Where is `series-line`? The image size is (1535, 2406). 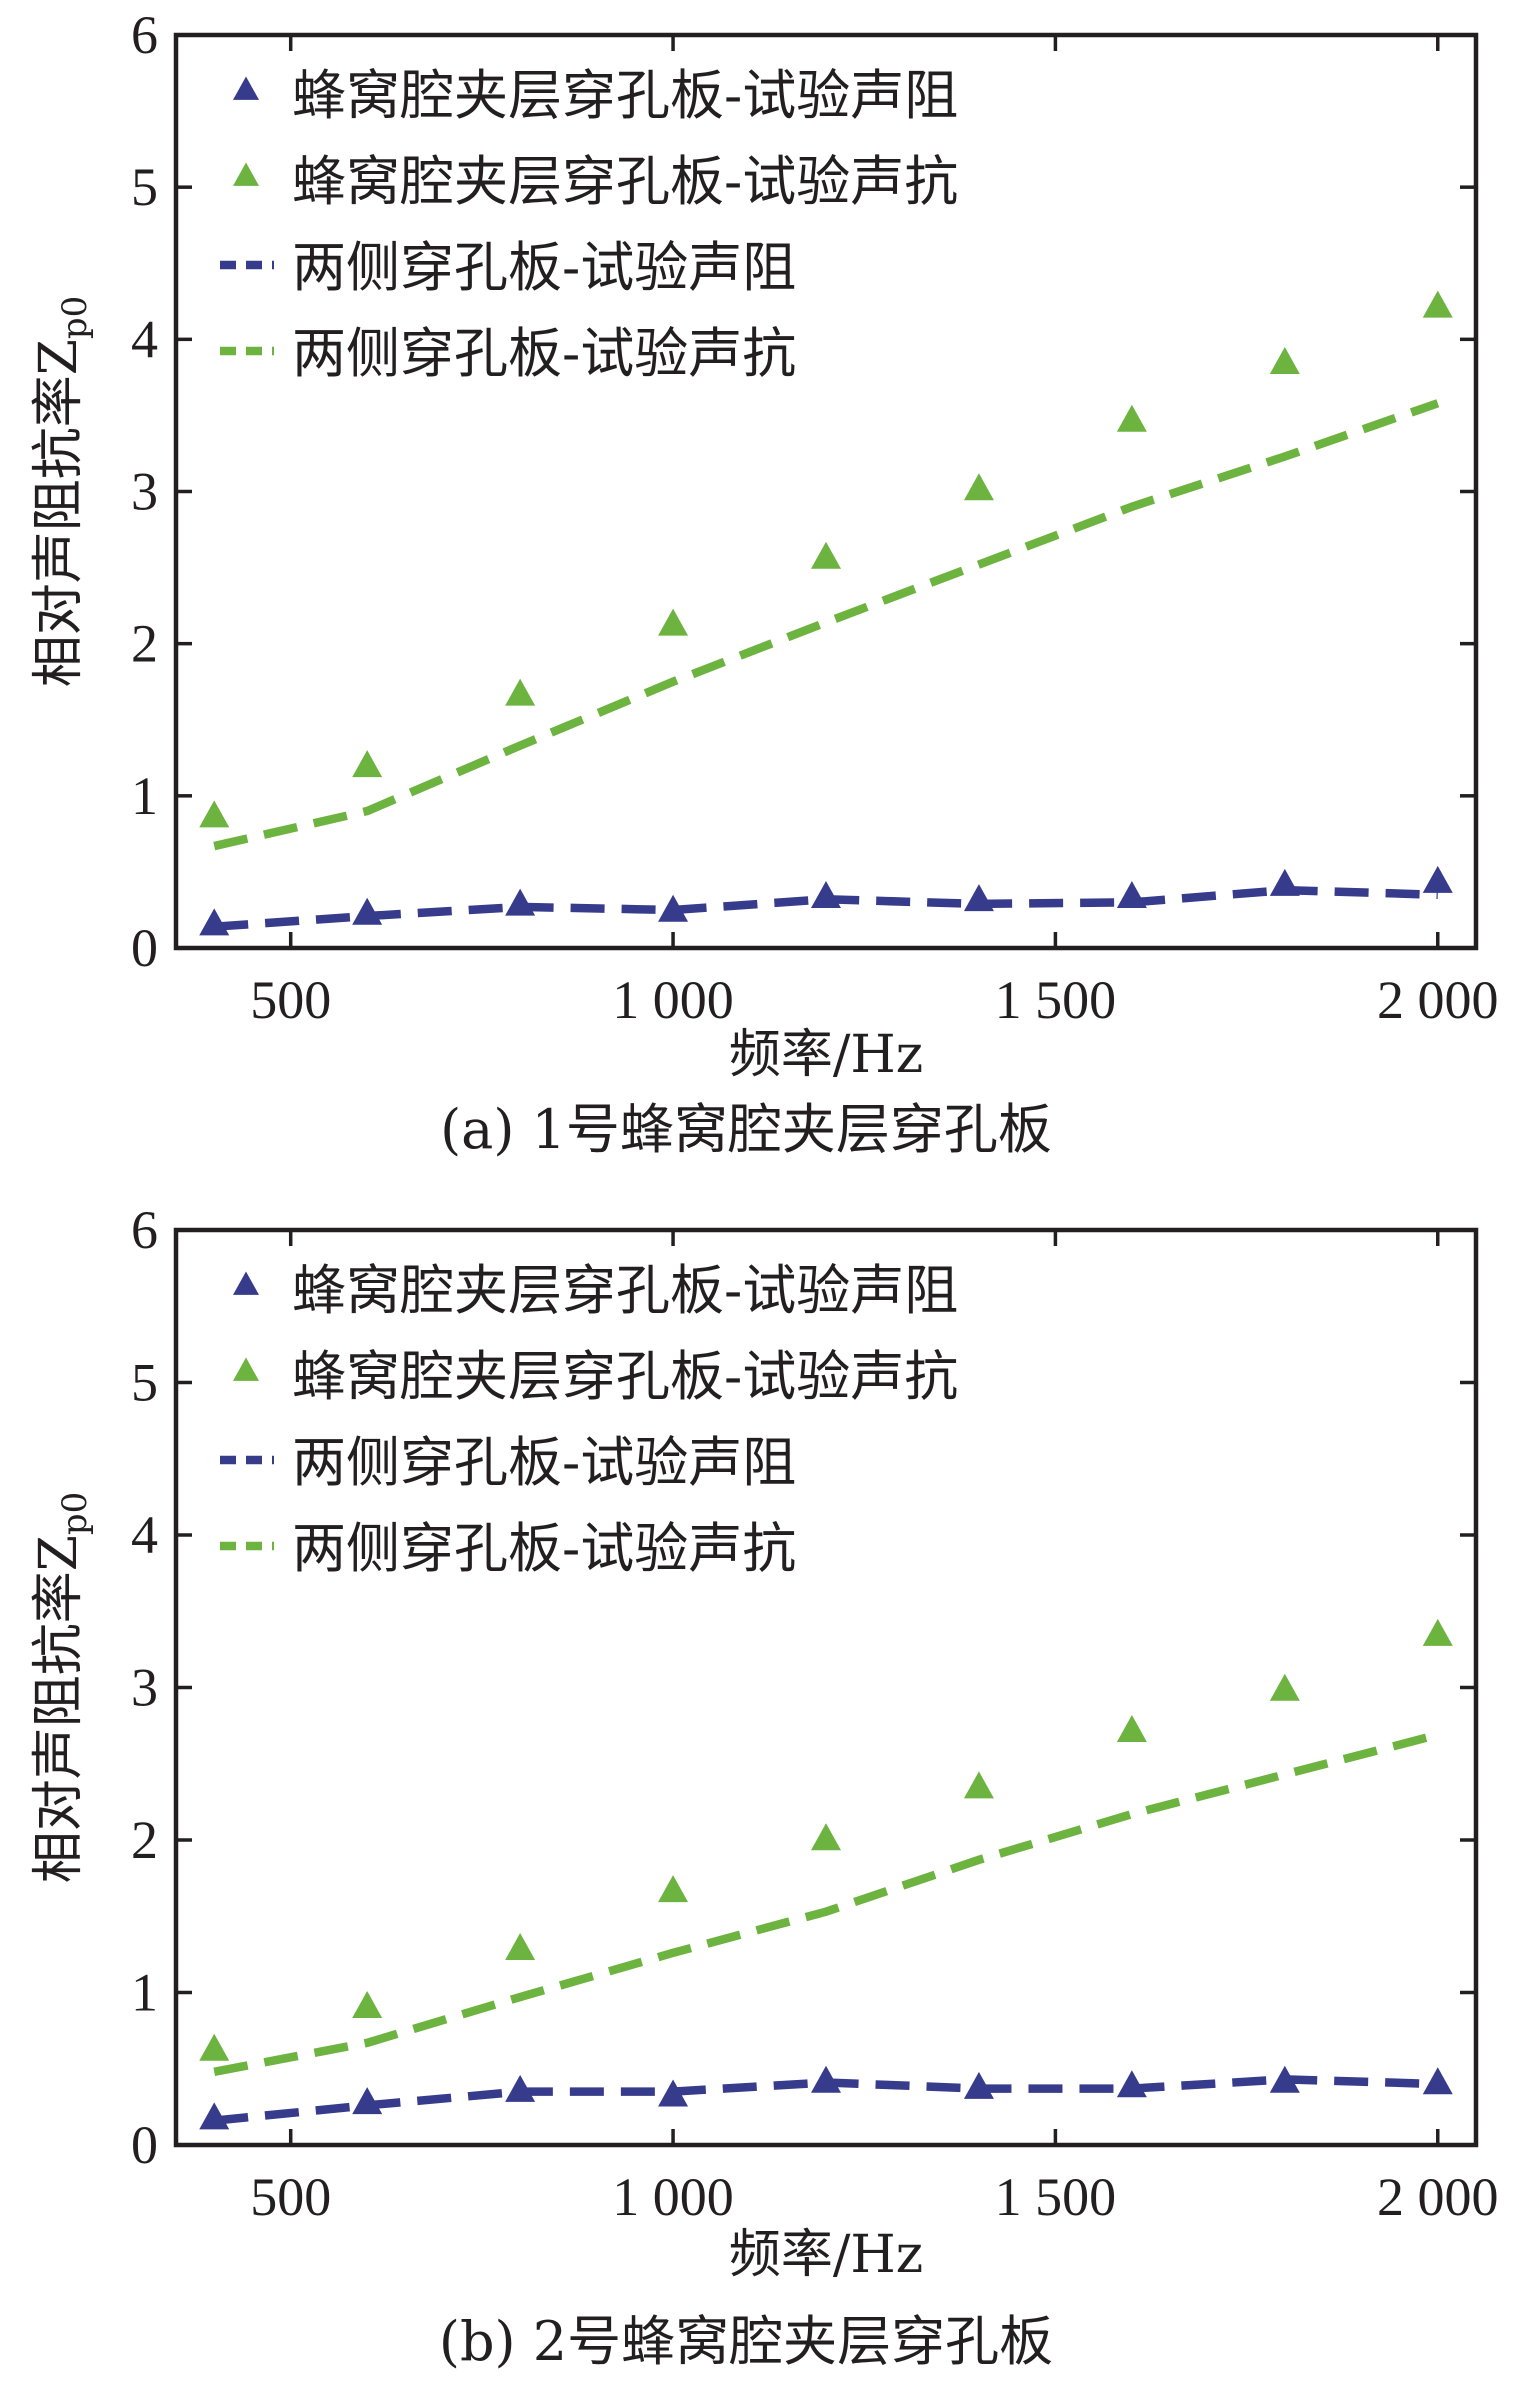
series-line is located at coordinates (826, 1903).